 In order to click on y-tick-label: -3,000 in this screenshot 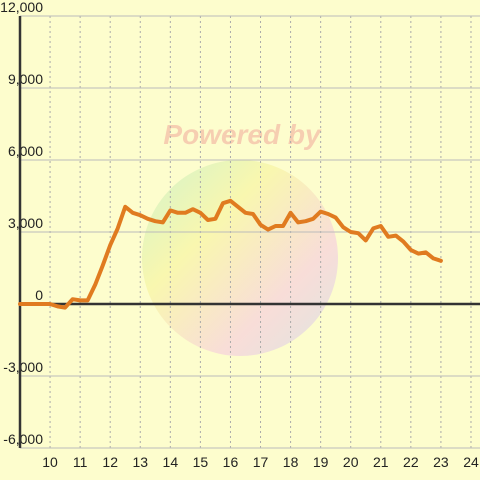, I will do `click(23, 367)`.